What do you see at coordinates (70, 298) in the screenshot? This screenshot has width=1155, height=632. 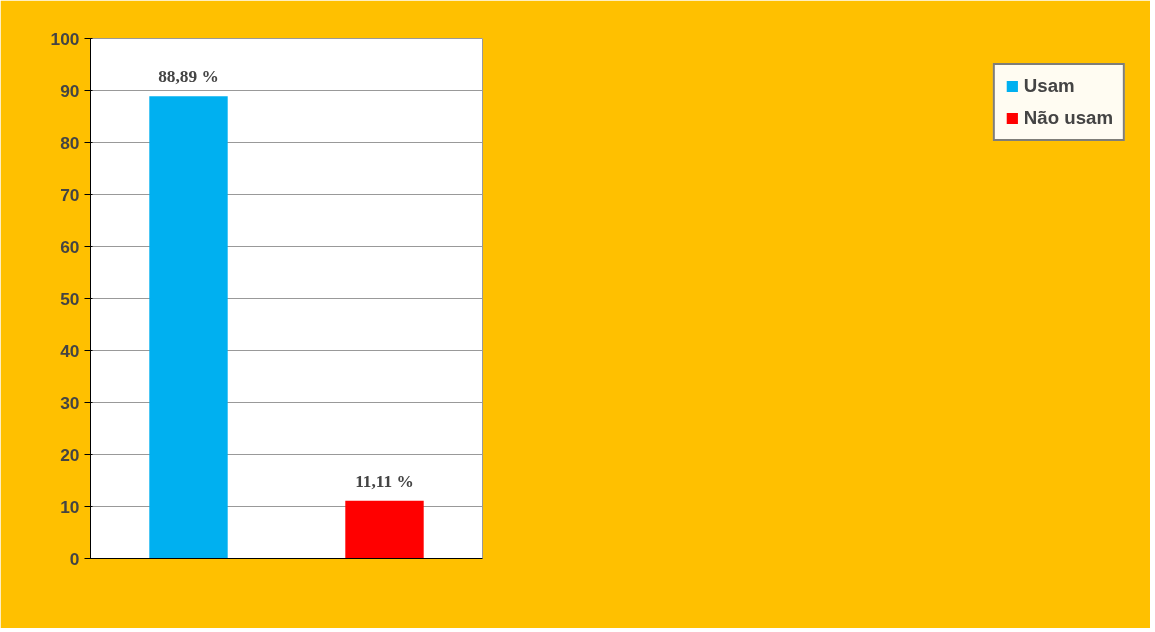 I see `y-tick-label: 50` at bounding box center [70, 298].